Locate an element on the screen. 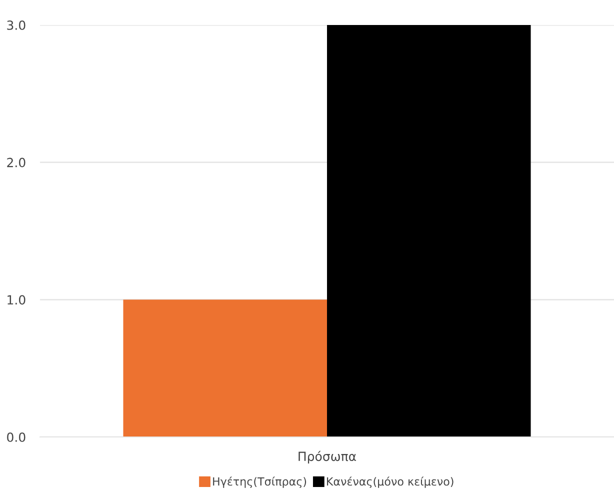 The height and width of the screenshot is (497, 614). y-tick-label: 1.0 is located at coordinates (17, 300).